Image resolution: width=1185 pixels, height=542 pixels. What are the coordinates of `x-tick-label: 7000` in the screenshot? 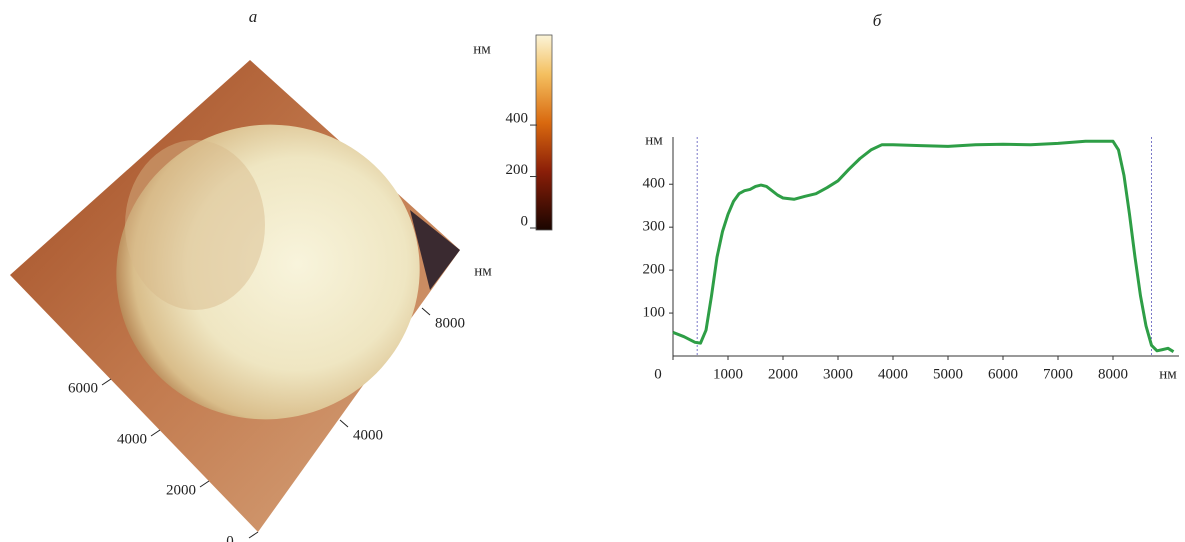 It's located at (1058, 374).